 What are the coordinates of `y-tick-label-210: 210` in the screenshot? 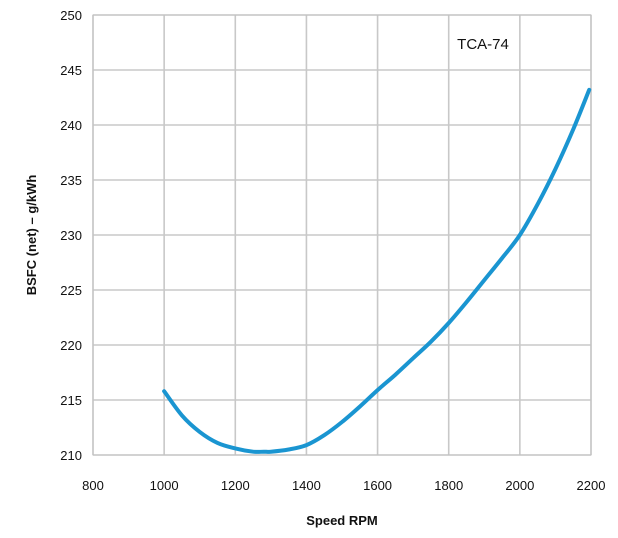 It's located at (71, 455).